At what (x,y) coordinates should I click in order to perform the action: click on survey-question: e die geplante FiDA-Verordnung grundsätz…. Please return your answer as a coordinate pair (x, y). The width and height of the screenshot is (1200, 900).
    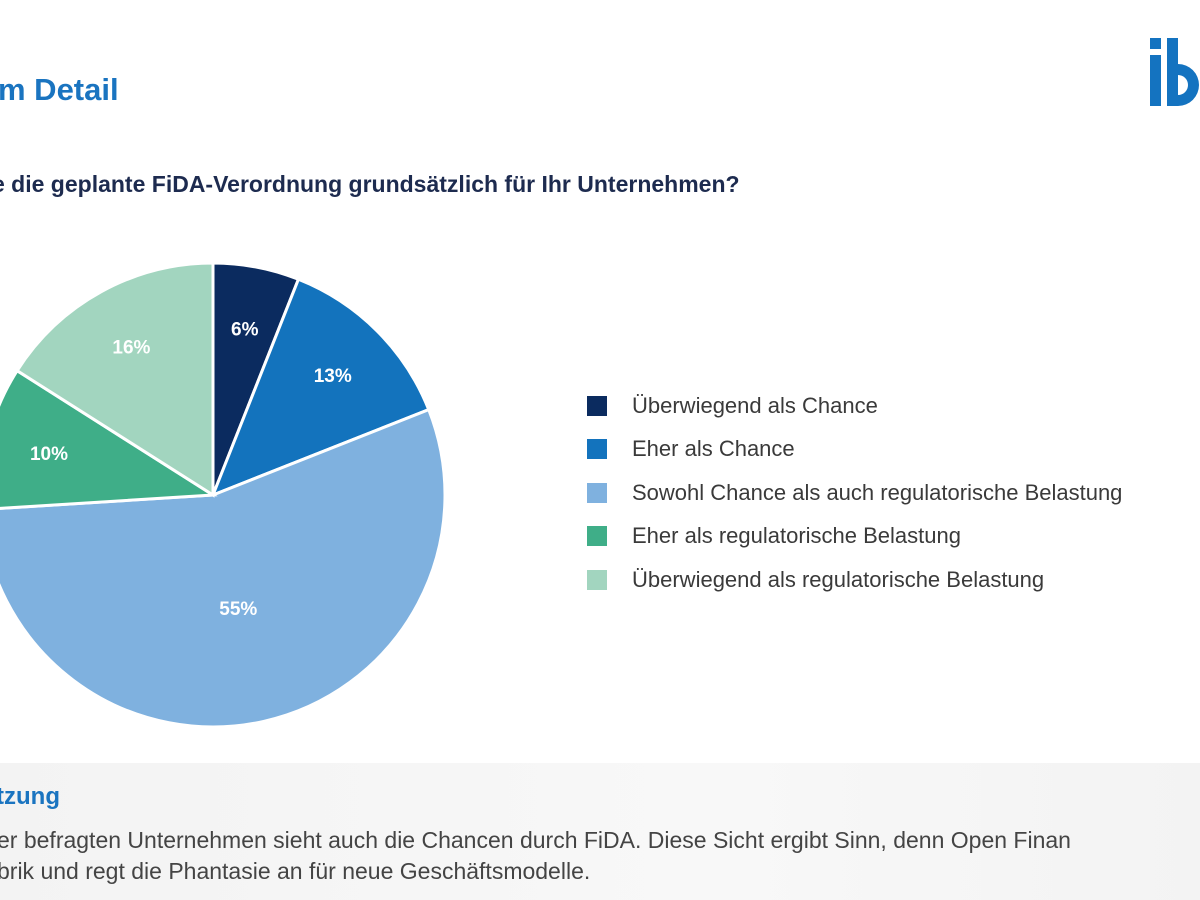
    Looking at the image, I should click on (370, 184).